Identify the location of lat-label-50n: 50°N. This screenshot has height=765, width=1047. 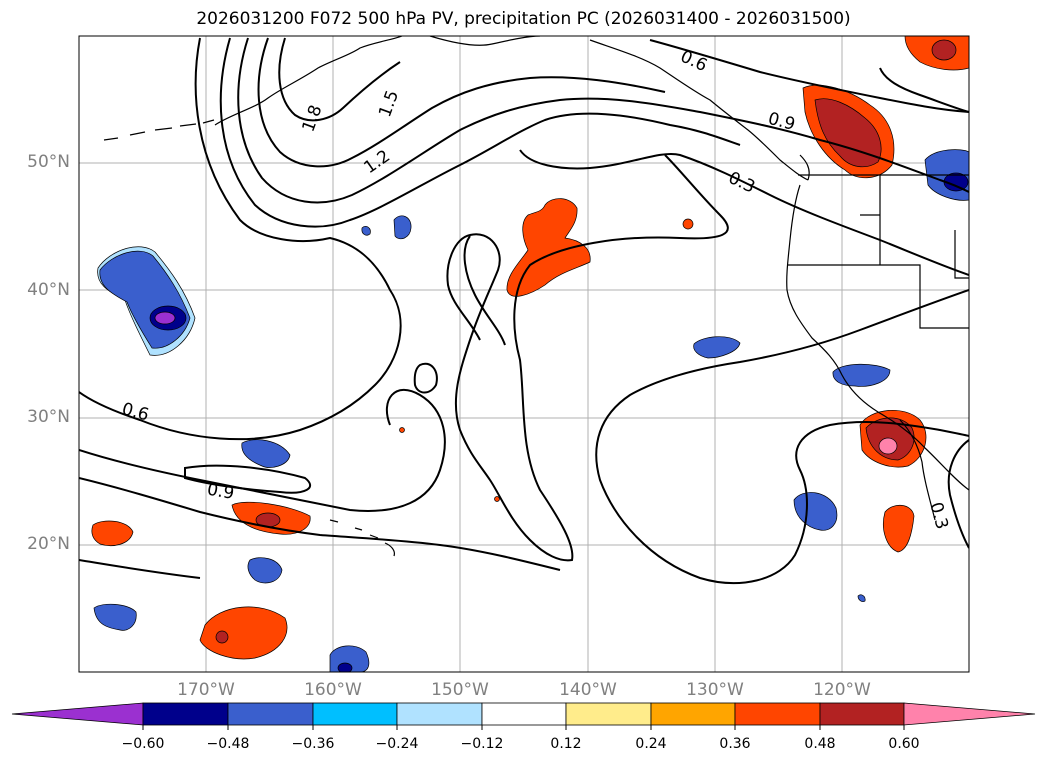
(48, 162).